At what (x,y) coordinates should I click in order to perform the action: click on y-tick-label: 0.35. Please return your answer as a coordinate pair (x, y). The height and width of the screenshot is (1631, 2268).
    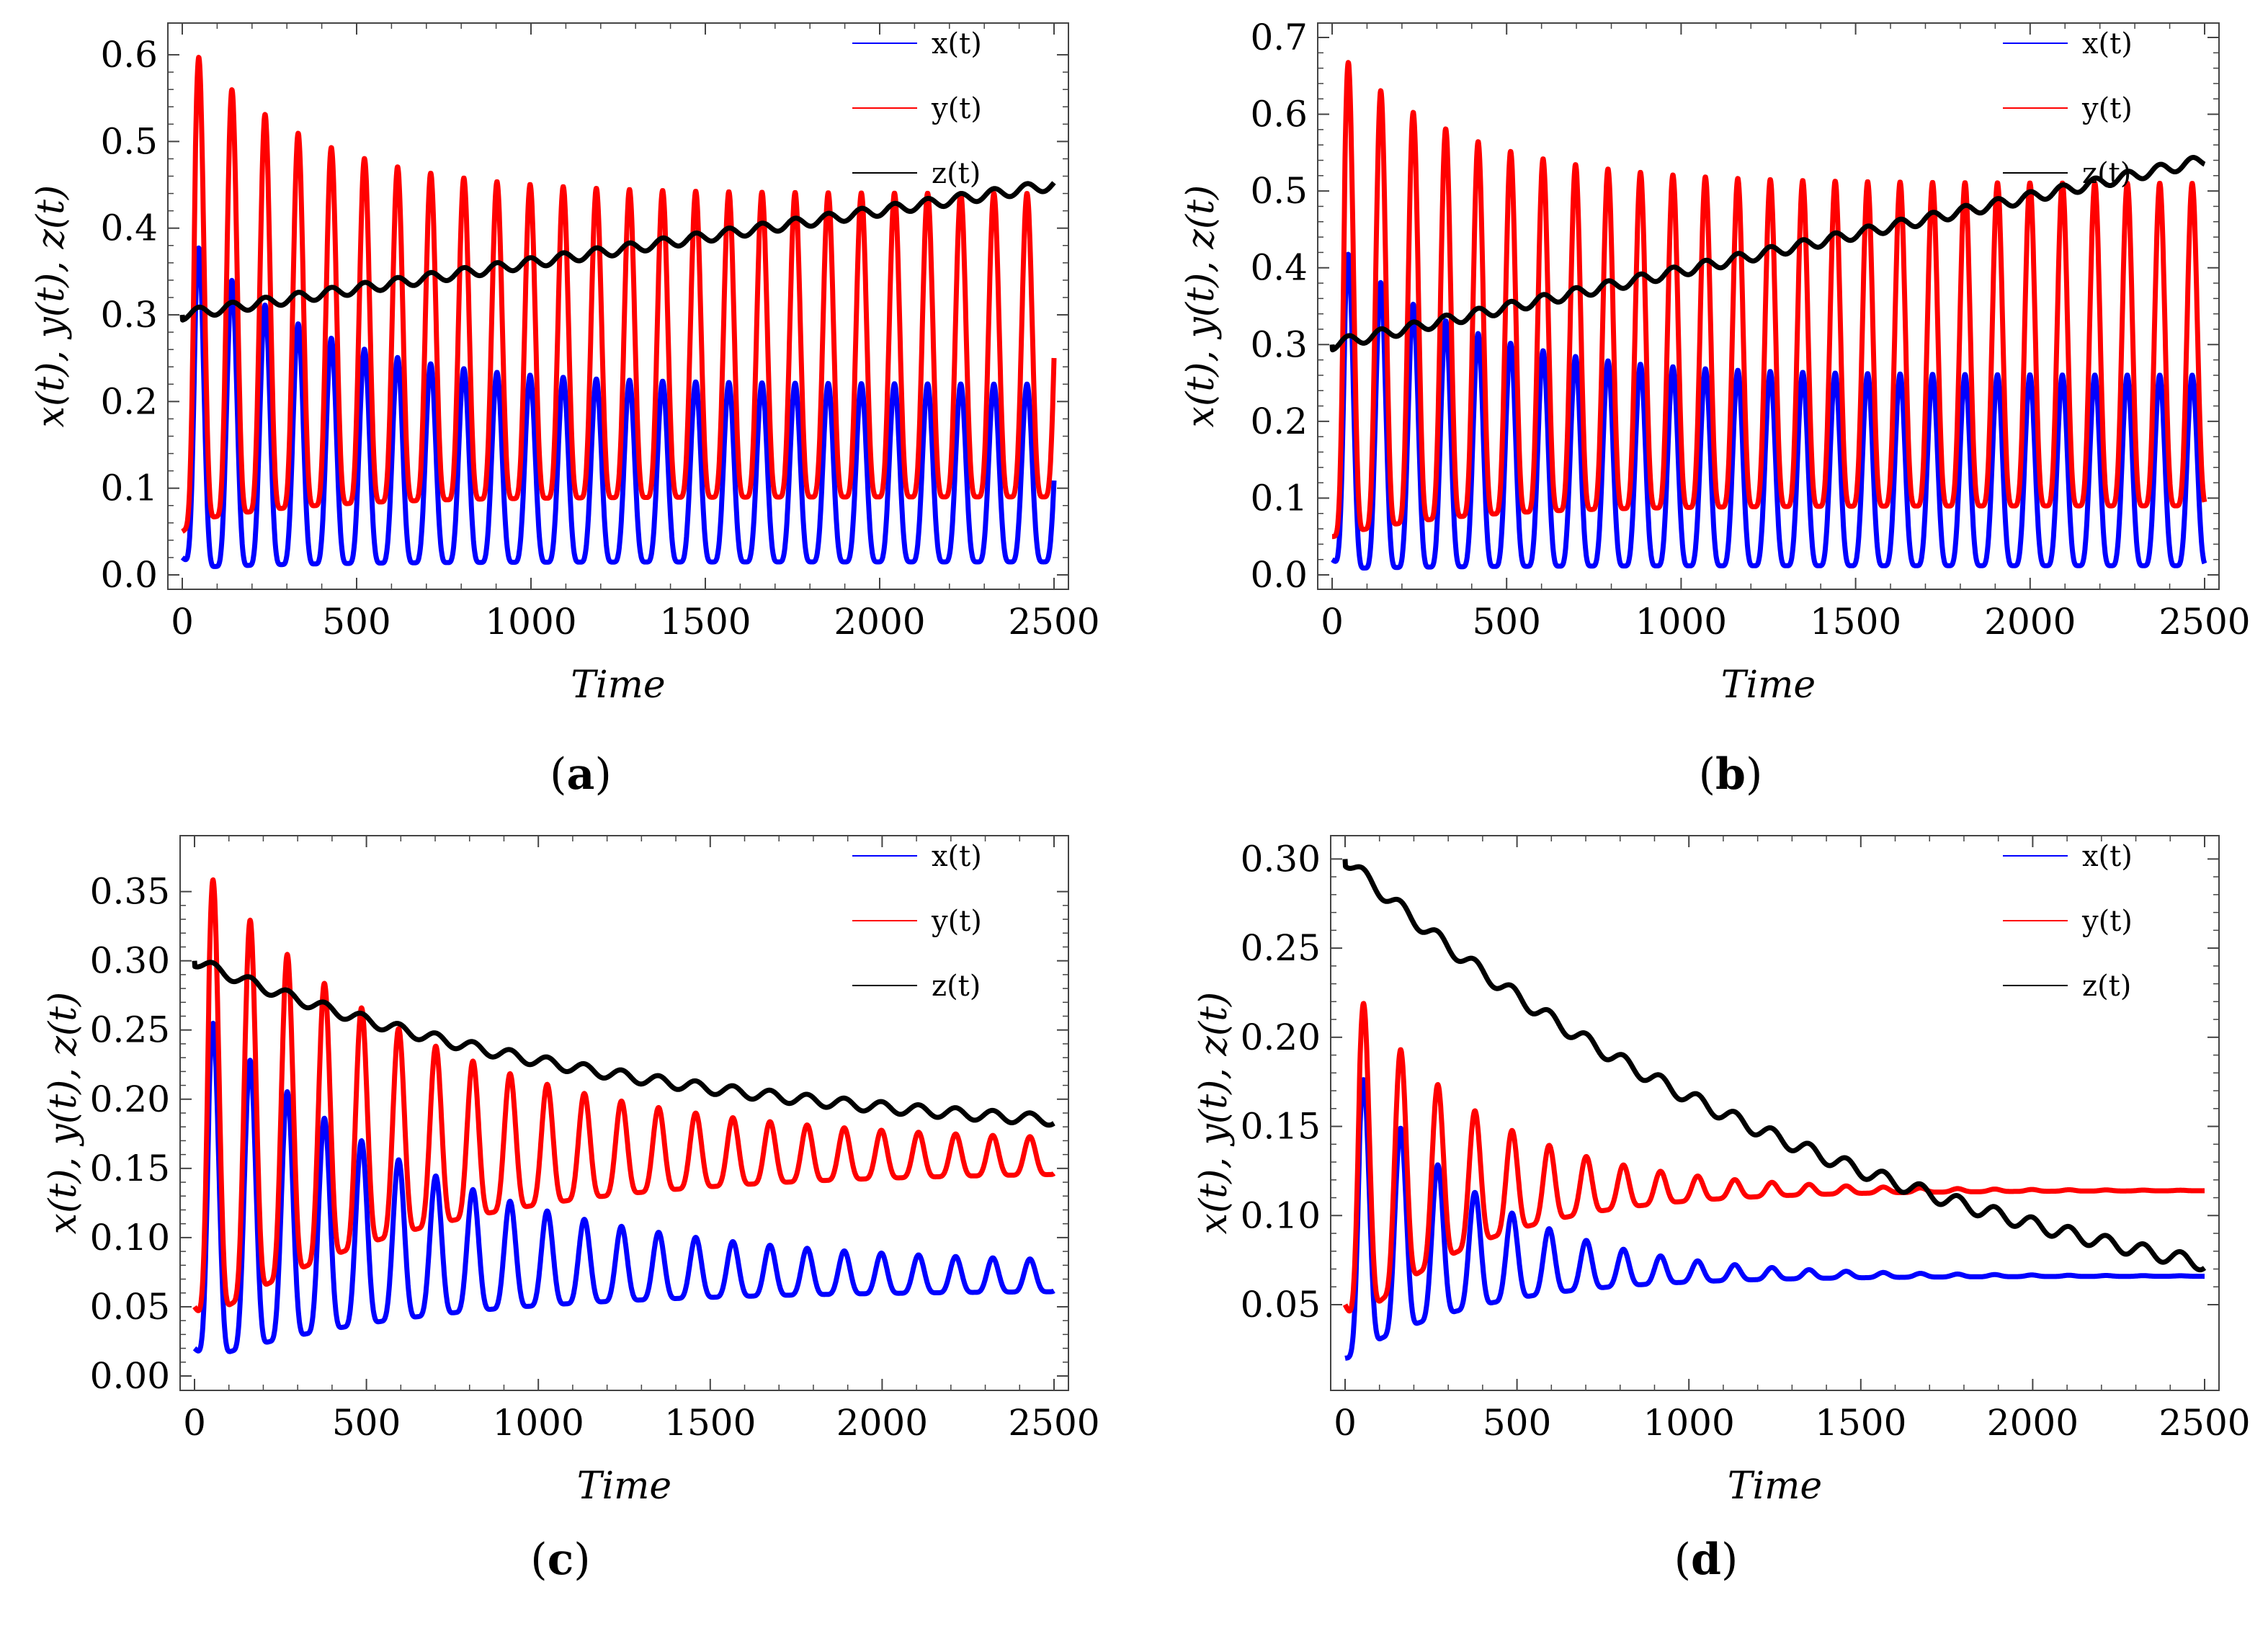
    Looking at the image, I should click on (130, 892).